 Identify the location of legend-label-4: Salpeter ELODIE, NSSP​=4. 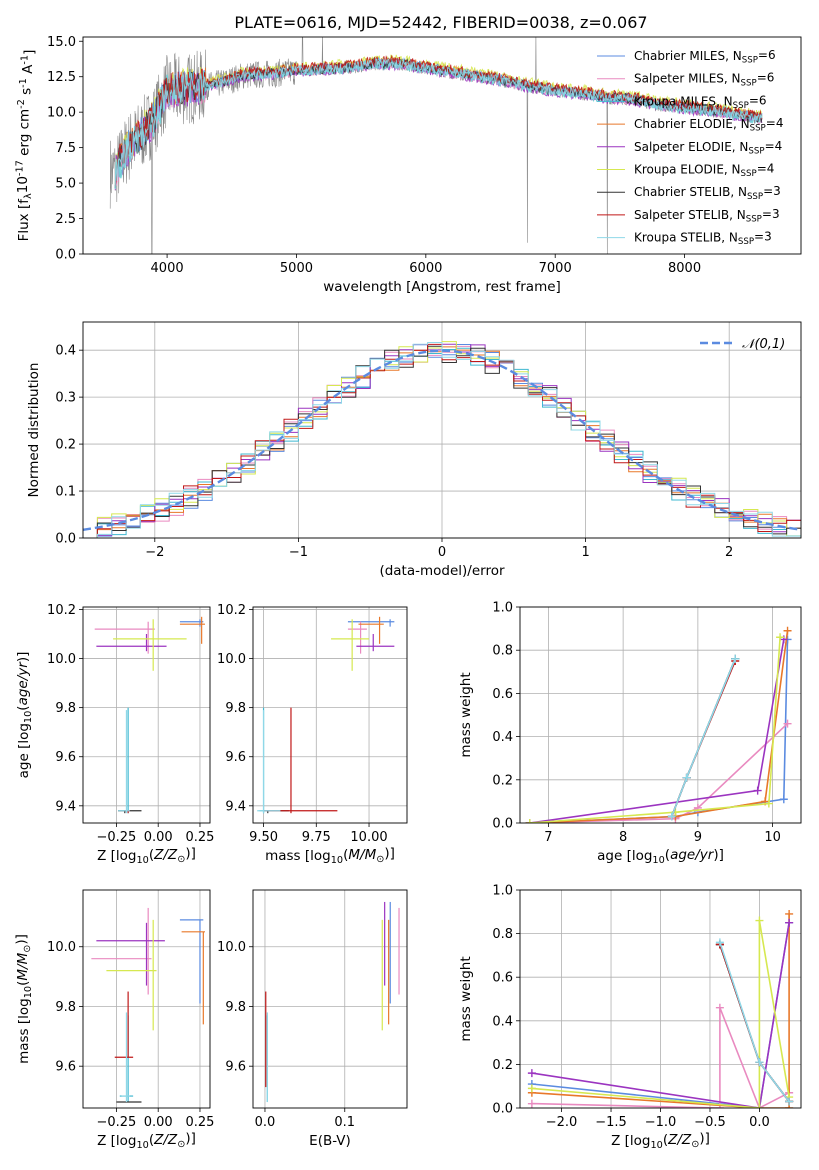
(708, 148).